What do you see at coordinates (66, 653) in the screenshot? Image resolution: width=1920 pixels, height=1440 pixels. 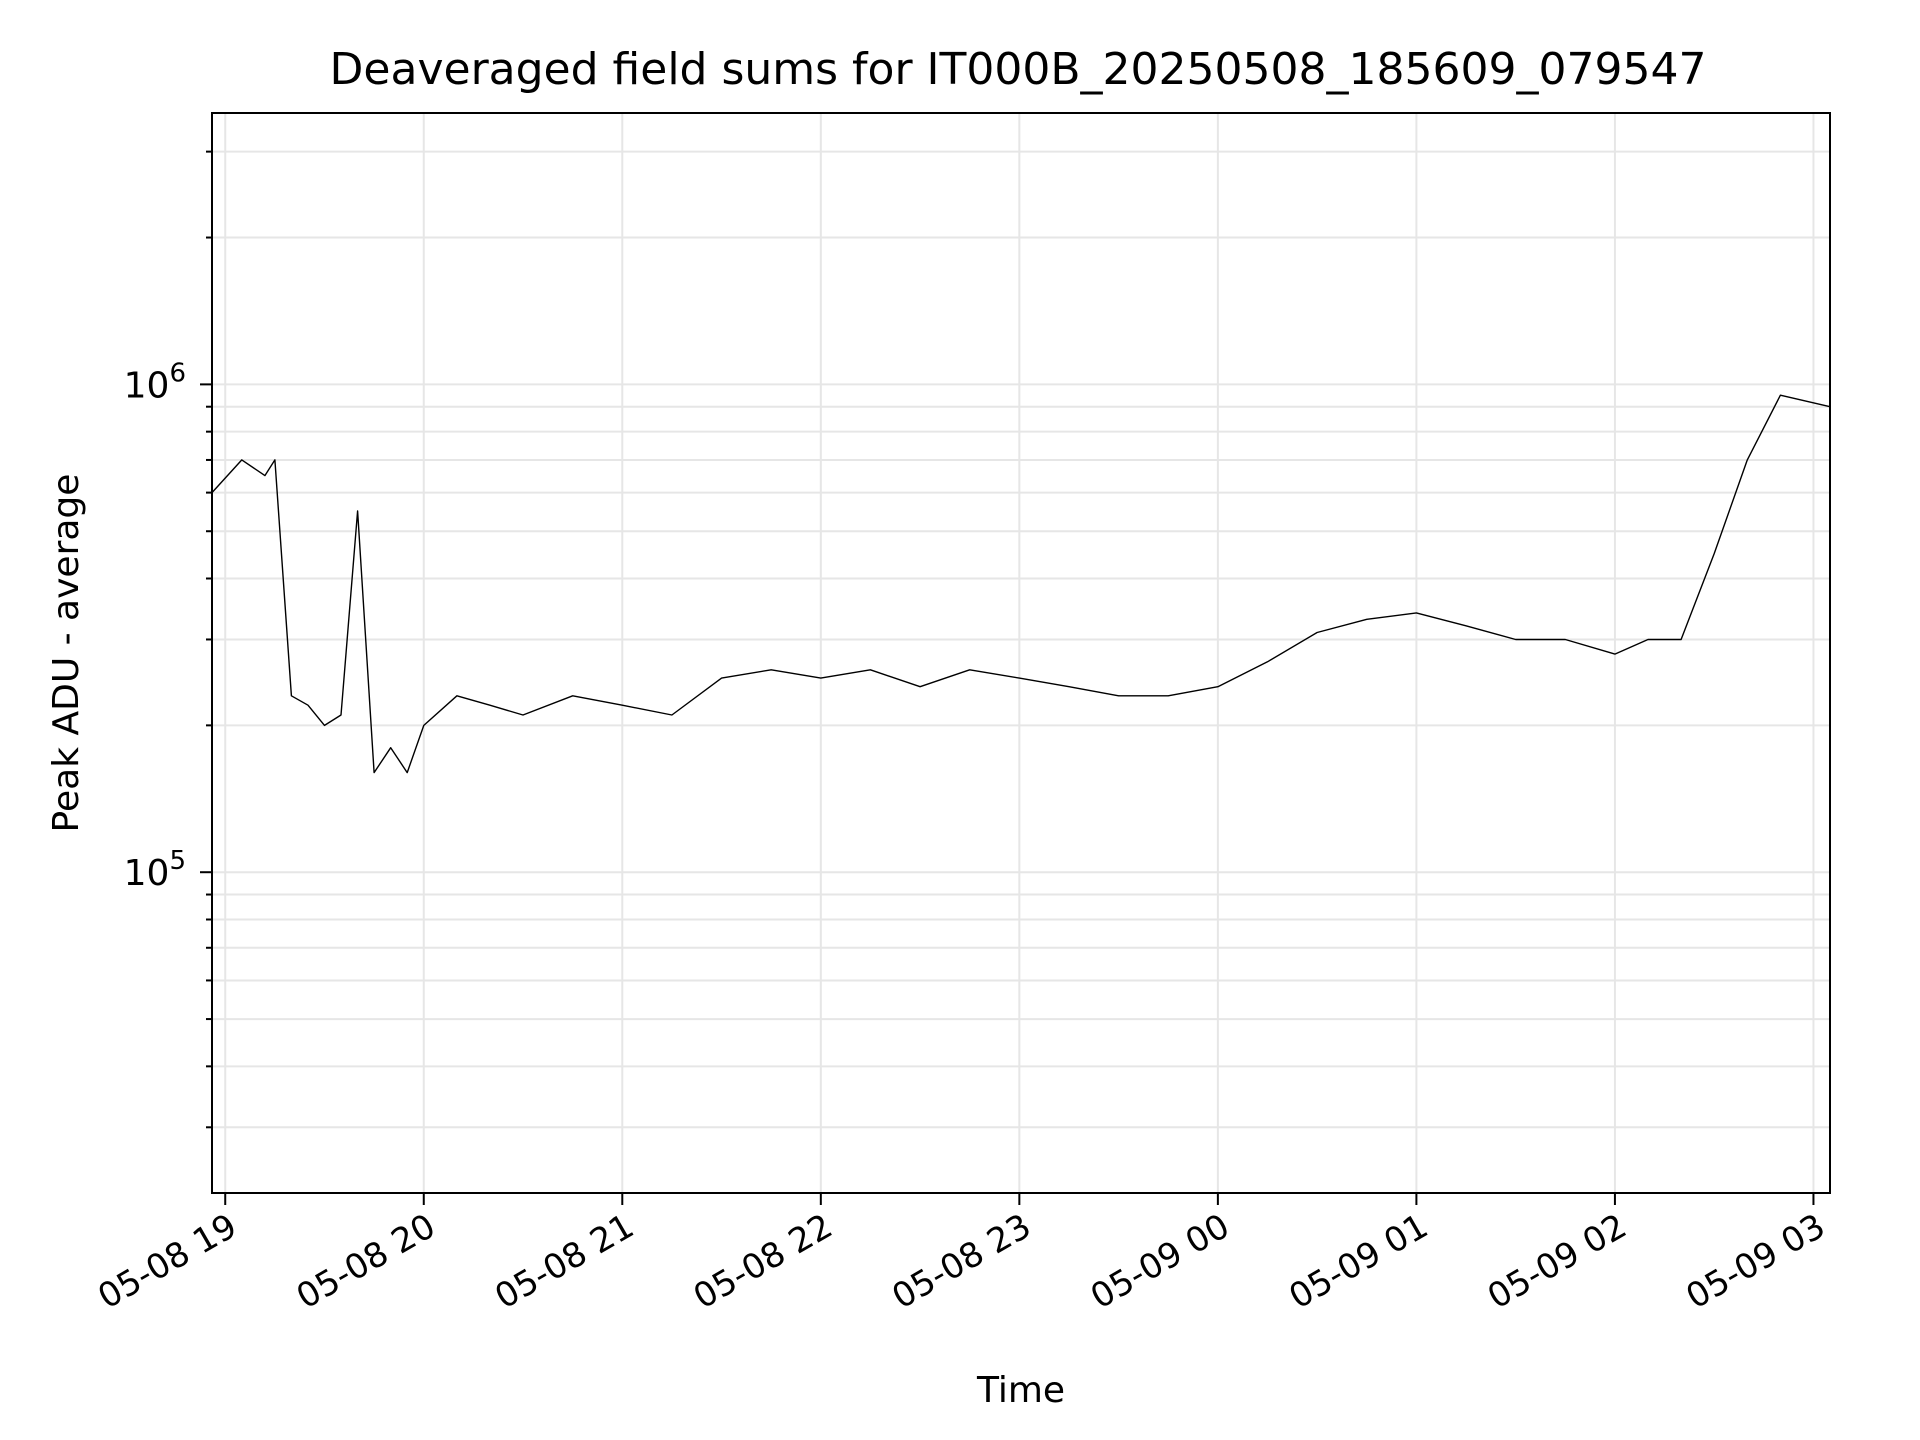 I see `y-axis-label: Peak ADU - average` at bounding box center [66, 653].